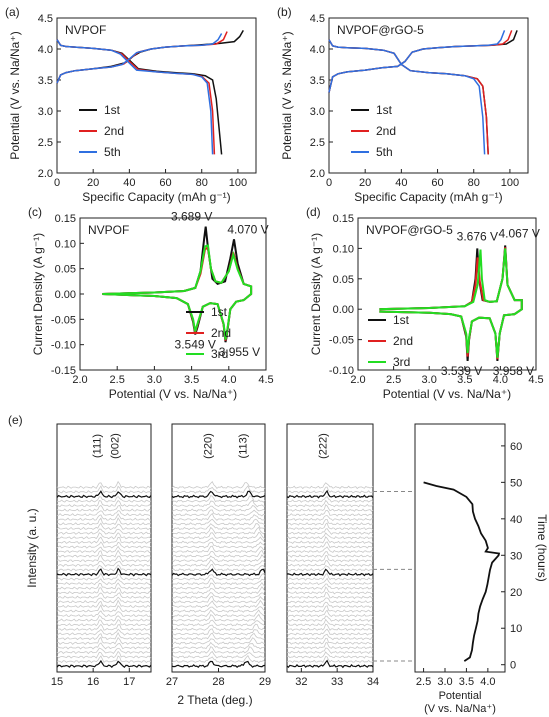  I want to click on x-tick-label: 28, so click(218, 682).